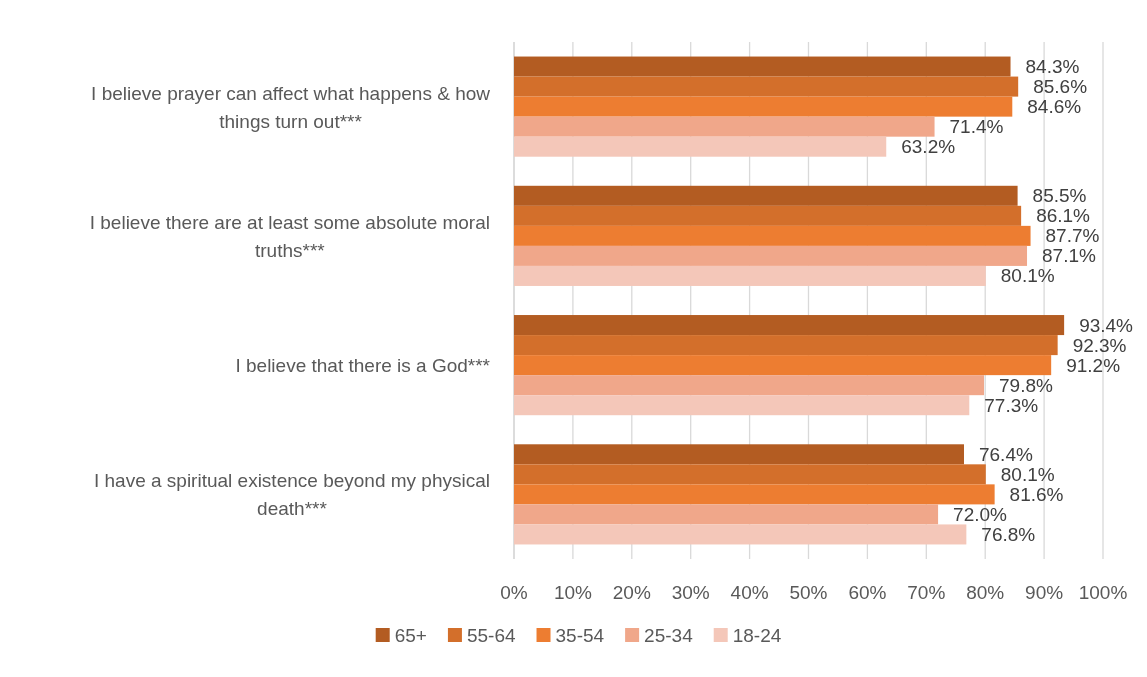  What do you see at coordinates (1052, 67) in the screenshot?
I see `data-label: 84.3%` at bounding box center [1052, 67].